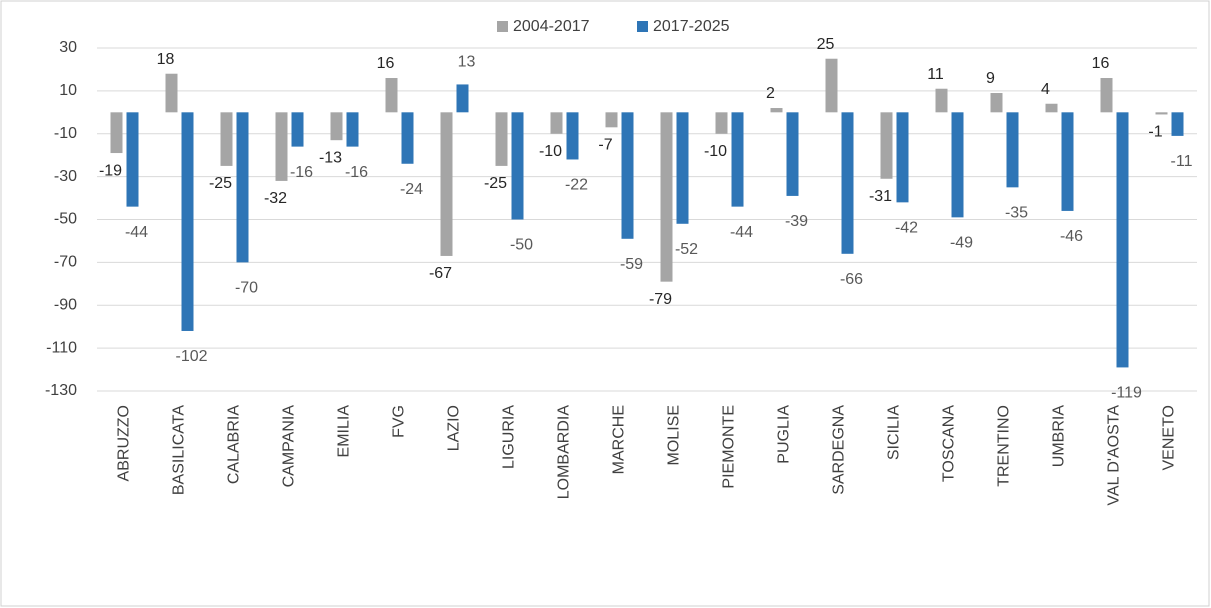 Image resolution: width=1211 pixels, height=608 pixels. I want to click on data-label: -32, so click(275, 198).